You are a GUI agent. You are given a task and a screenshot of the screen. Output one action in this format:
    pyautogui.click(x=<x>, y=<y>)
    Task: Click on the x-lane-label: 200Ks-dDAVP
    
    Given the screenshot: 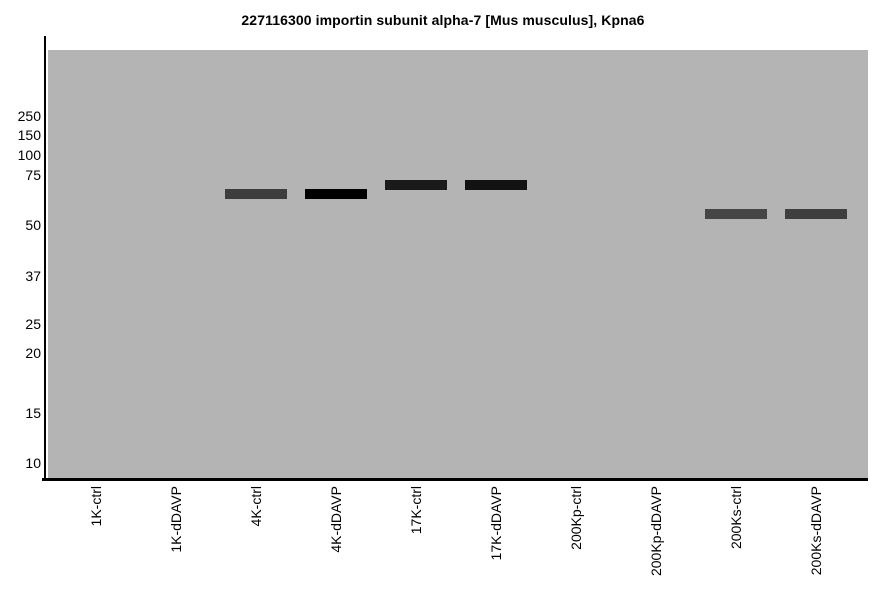 What is the action you would take?
    pyautogui.click(x=816, y=531)
    